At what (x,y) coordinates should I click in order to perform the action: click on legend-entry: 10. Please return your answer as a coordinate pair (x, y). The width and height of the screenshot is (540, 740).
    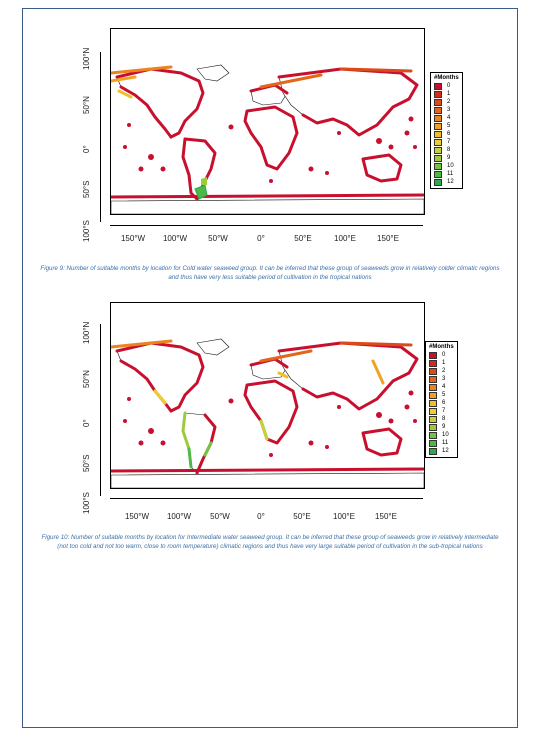
    Looking at the image, I should click on (441, 435).